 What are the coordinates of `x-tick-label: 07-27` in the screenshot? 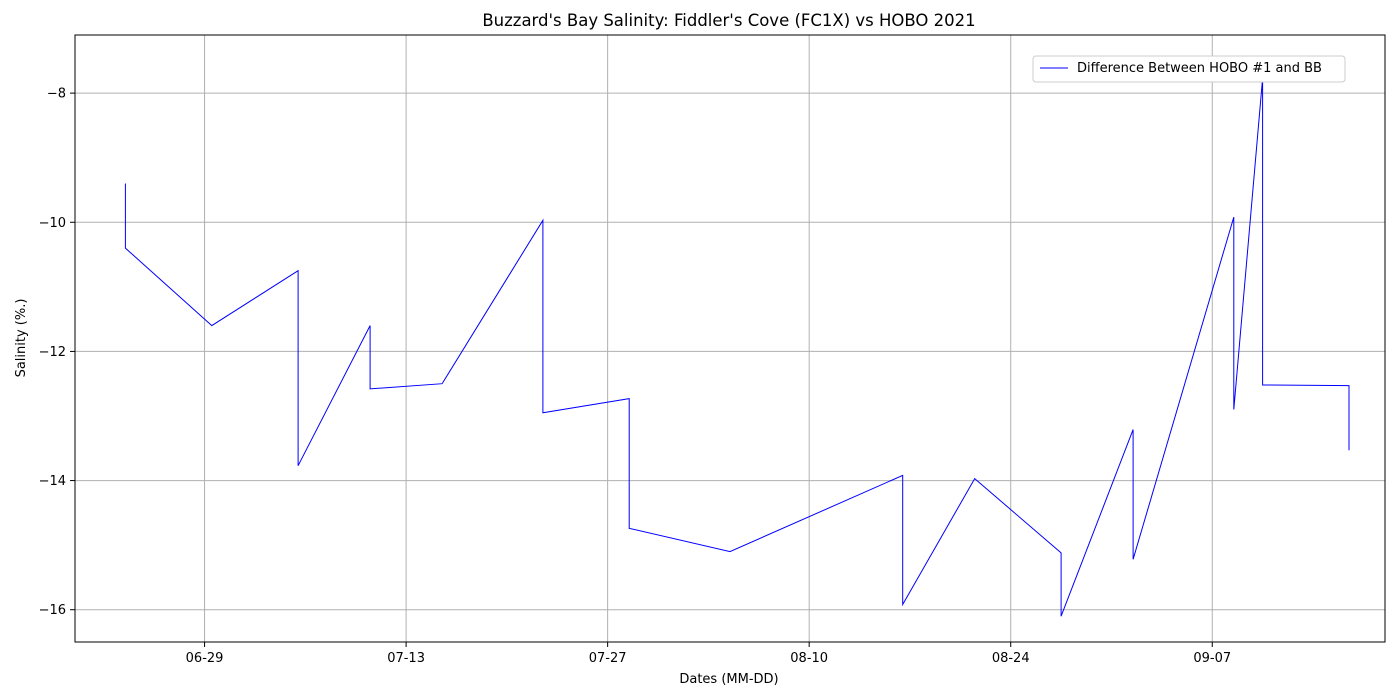 It's located at (608, 658).